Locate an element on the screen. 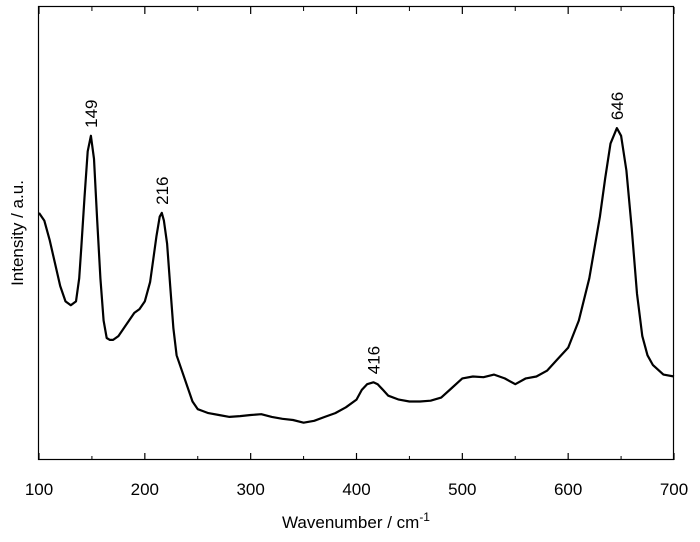 Image resolution: width=700 pixels, height=542 pixels. peak-label-216: 216 is located at coordinates (162, 190).